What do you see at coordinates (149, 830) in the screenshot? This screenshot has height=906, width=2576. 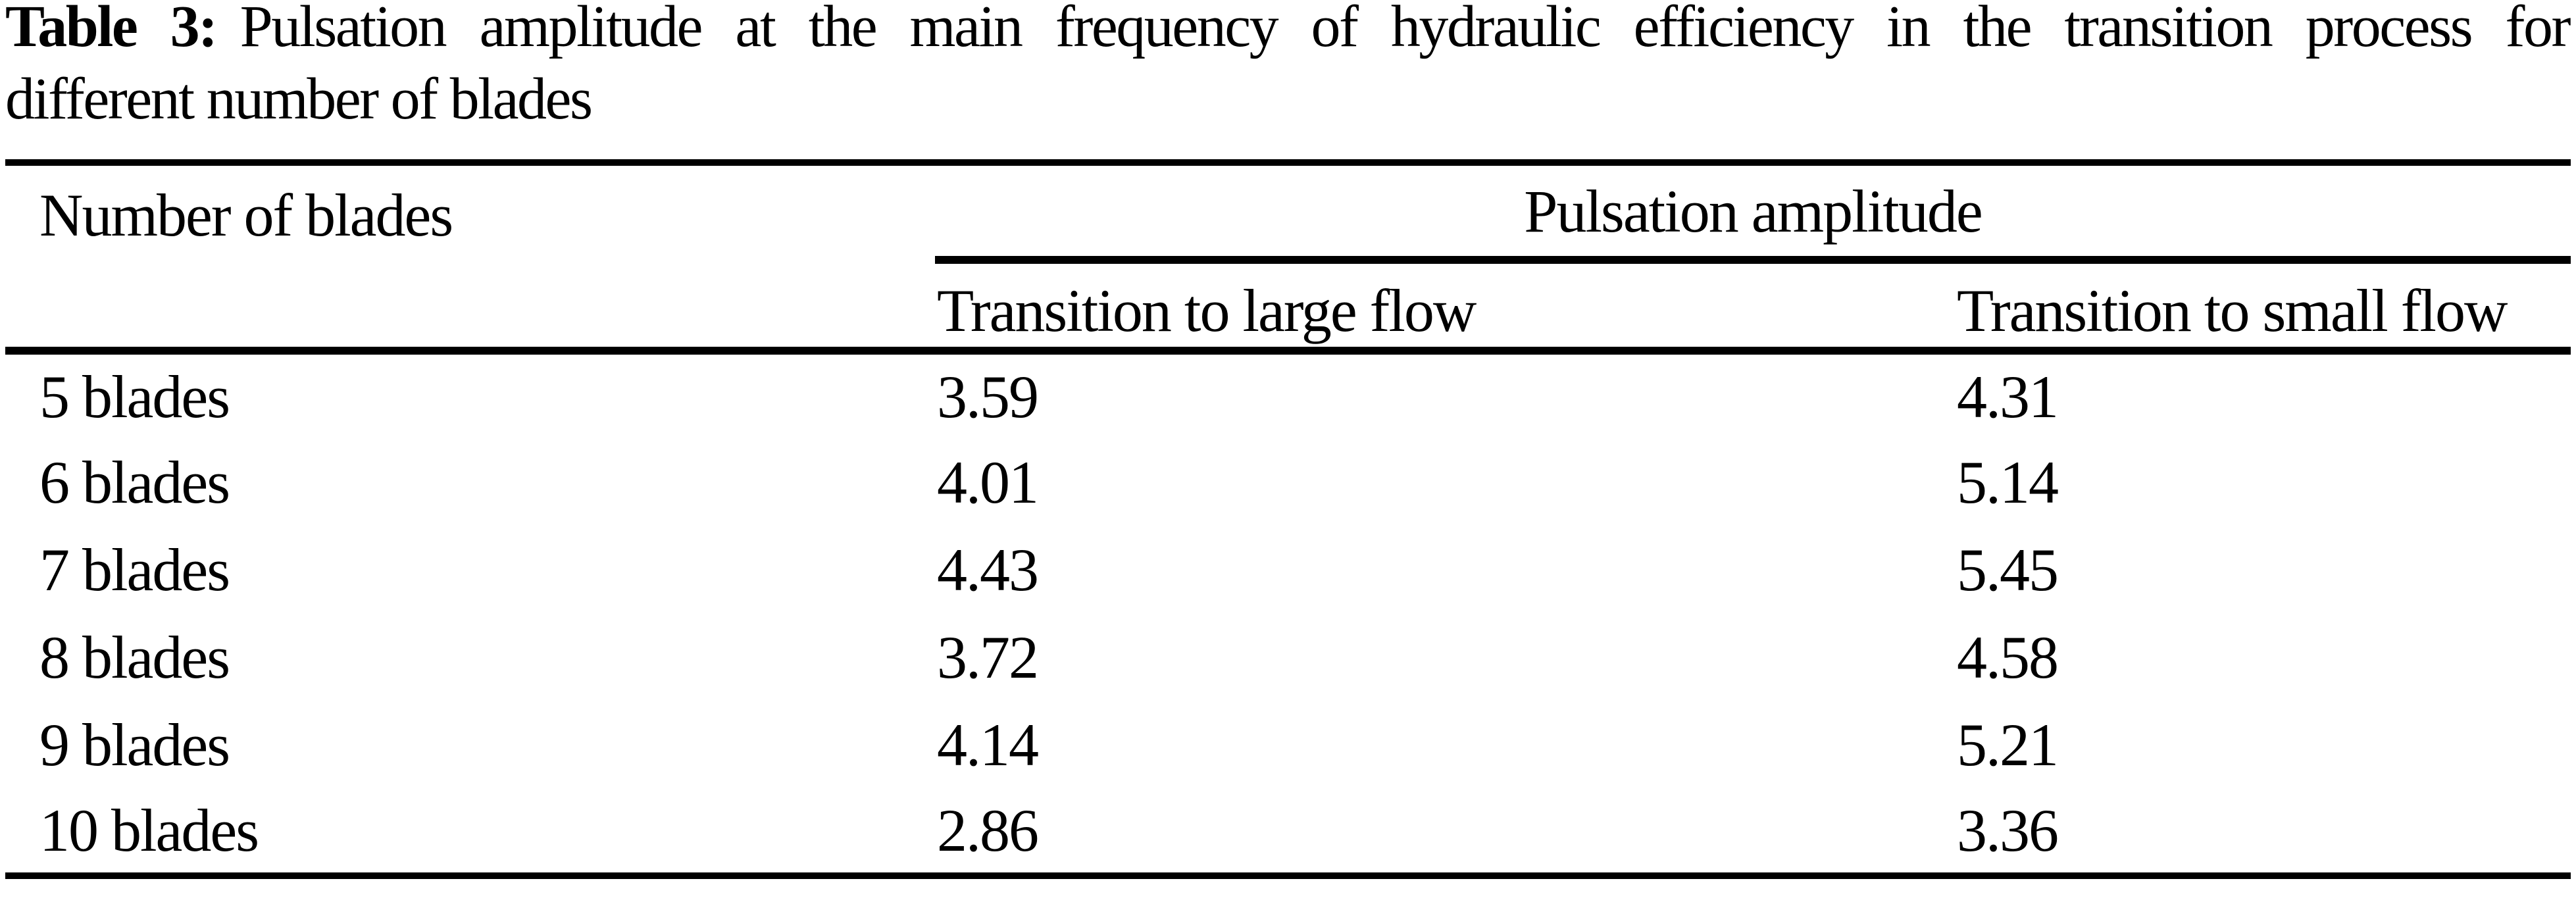 I see `blade-count-cell: 10 blades` at bounding box center [149, 830].